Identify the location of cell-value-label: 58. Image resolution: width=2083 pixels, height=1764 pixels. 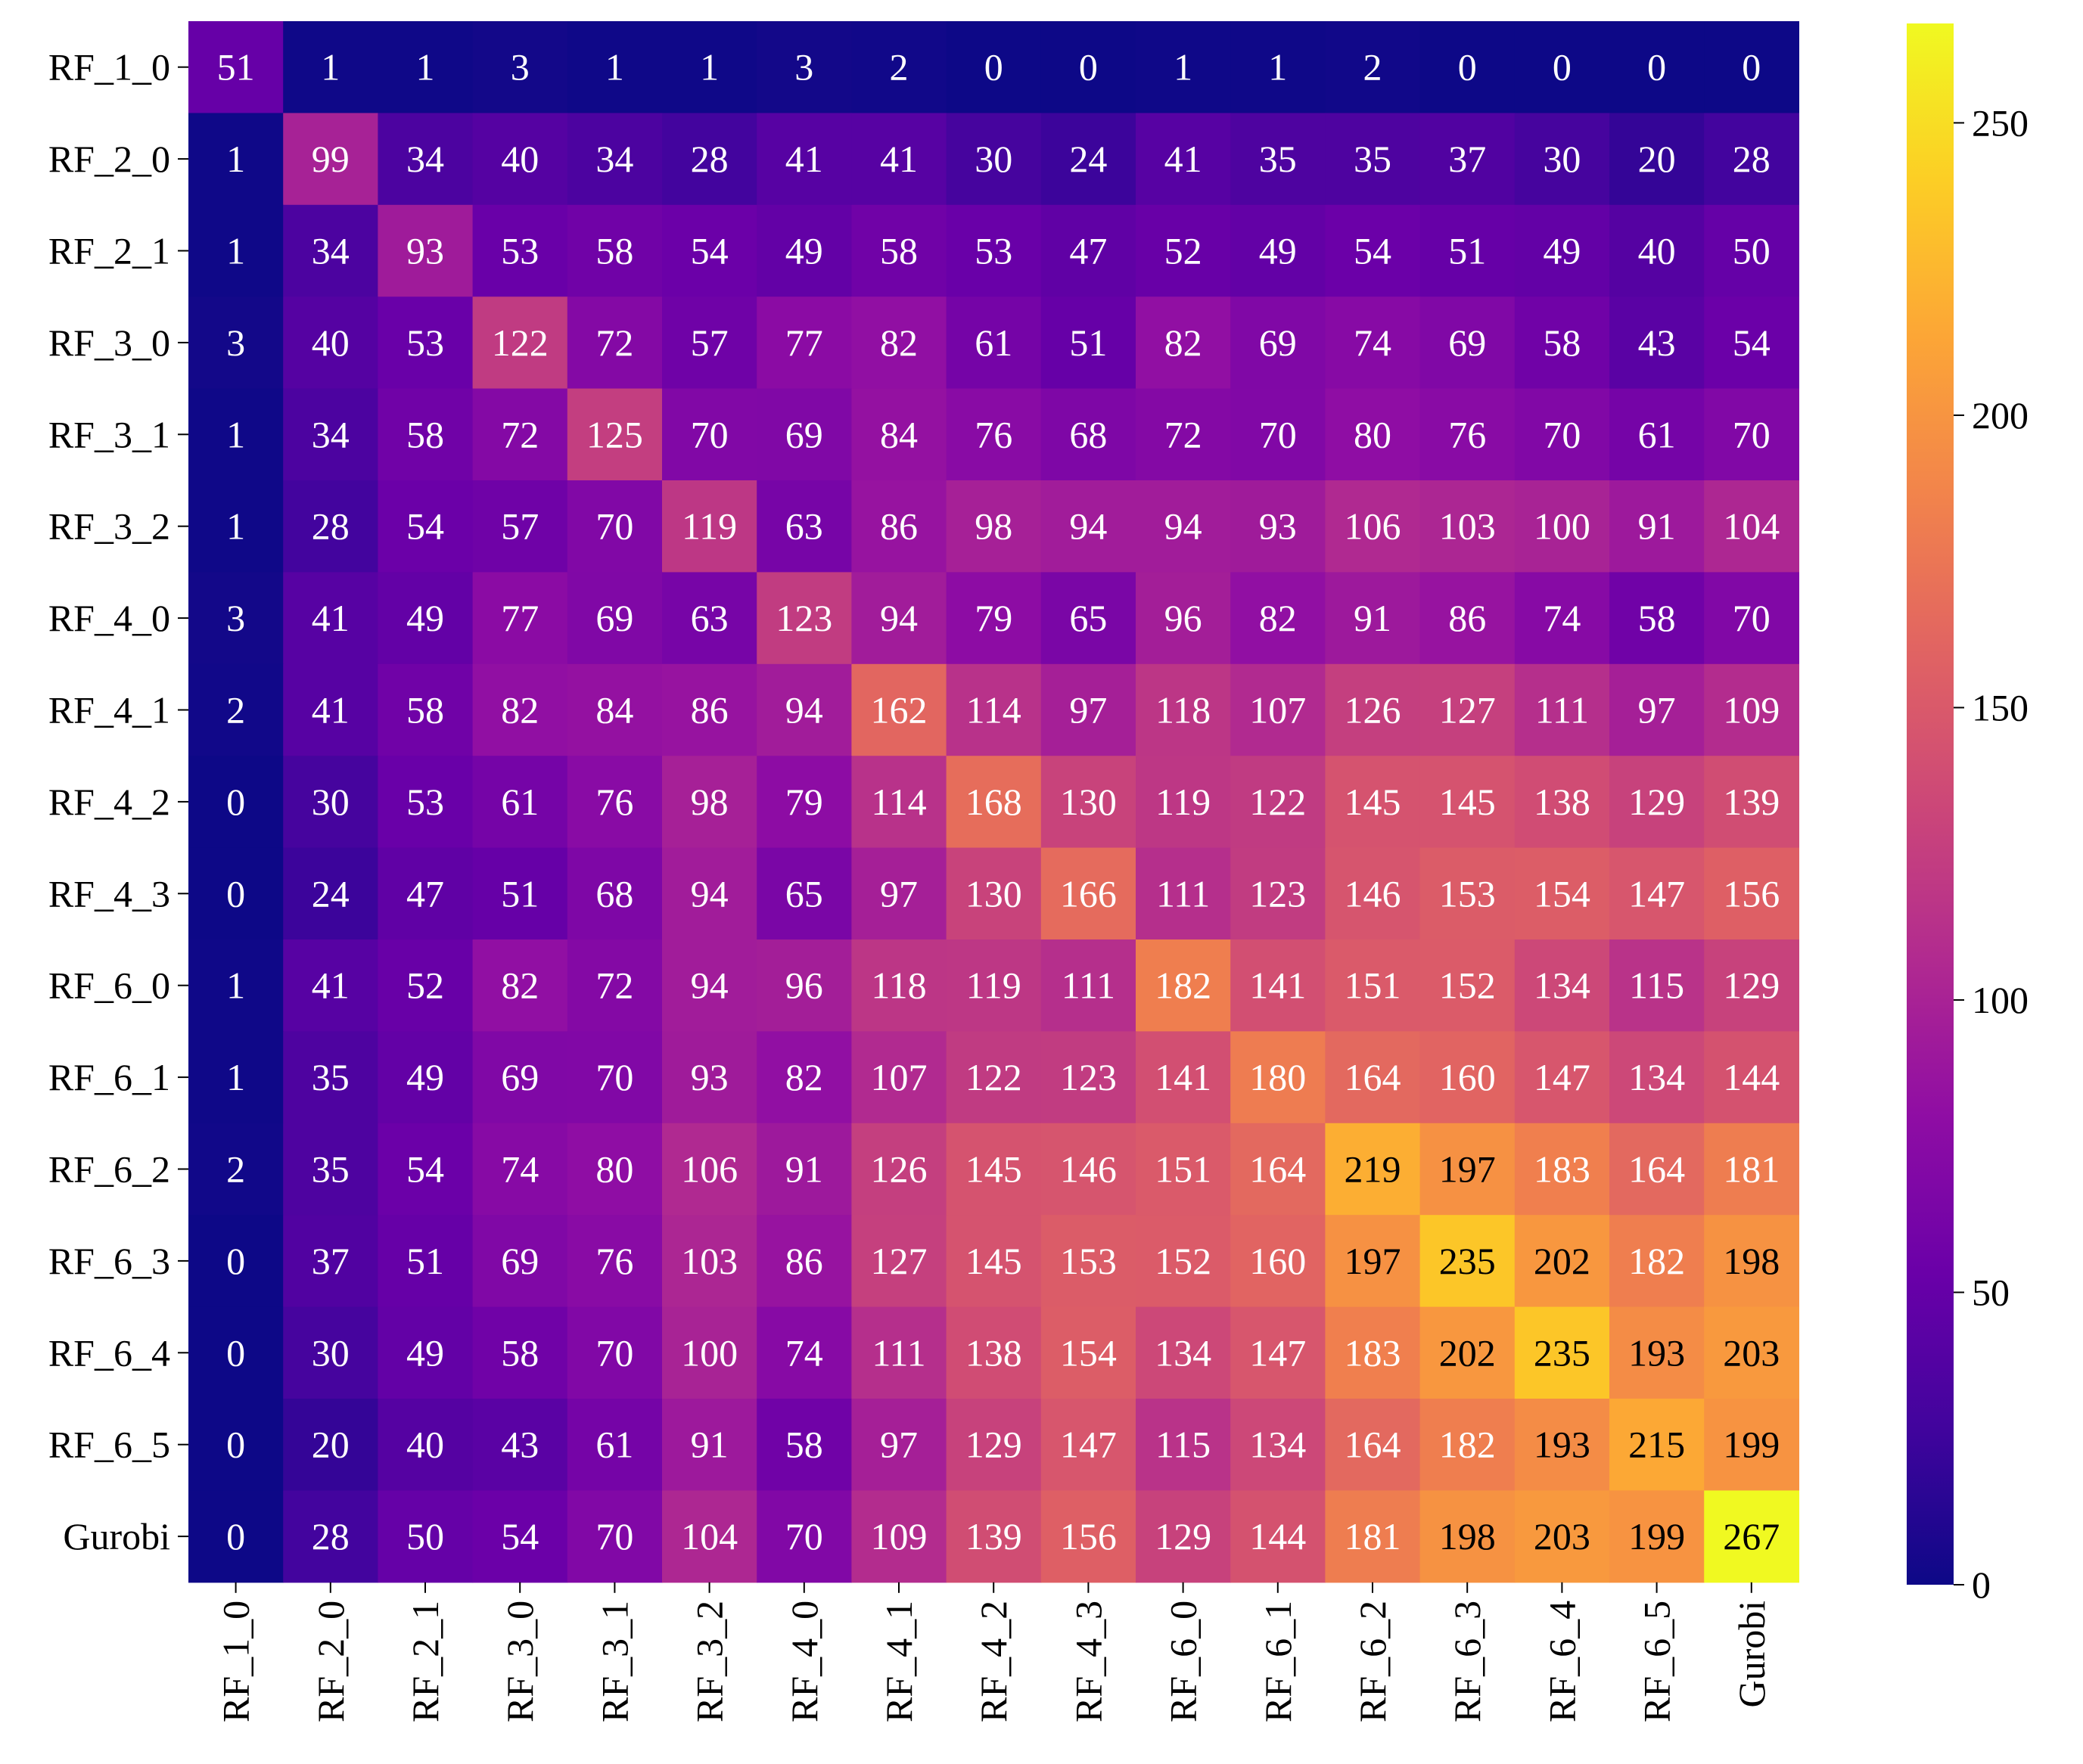
(425, 710).